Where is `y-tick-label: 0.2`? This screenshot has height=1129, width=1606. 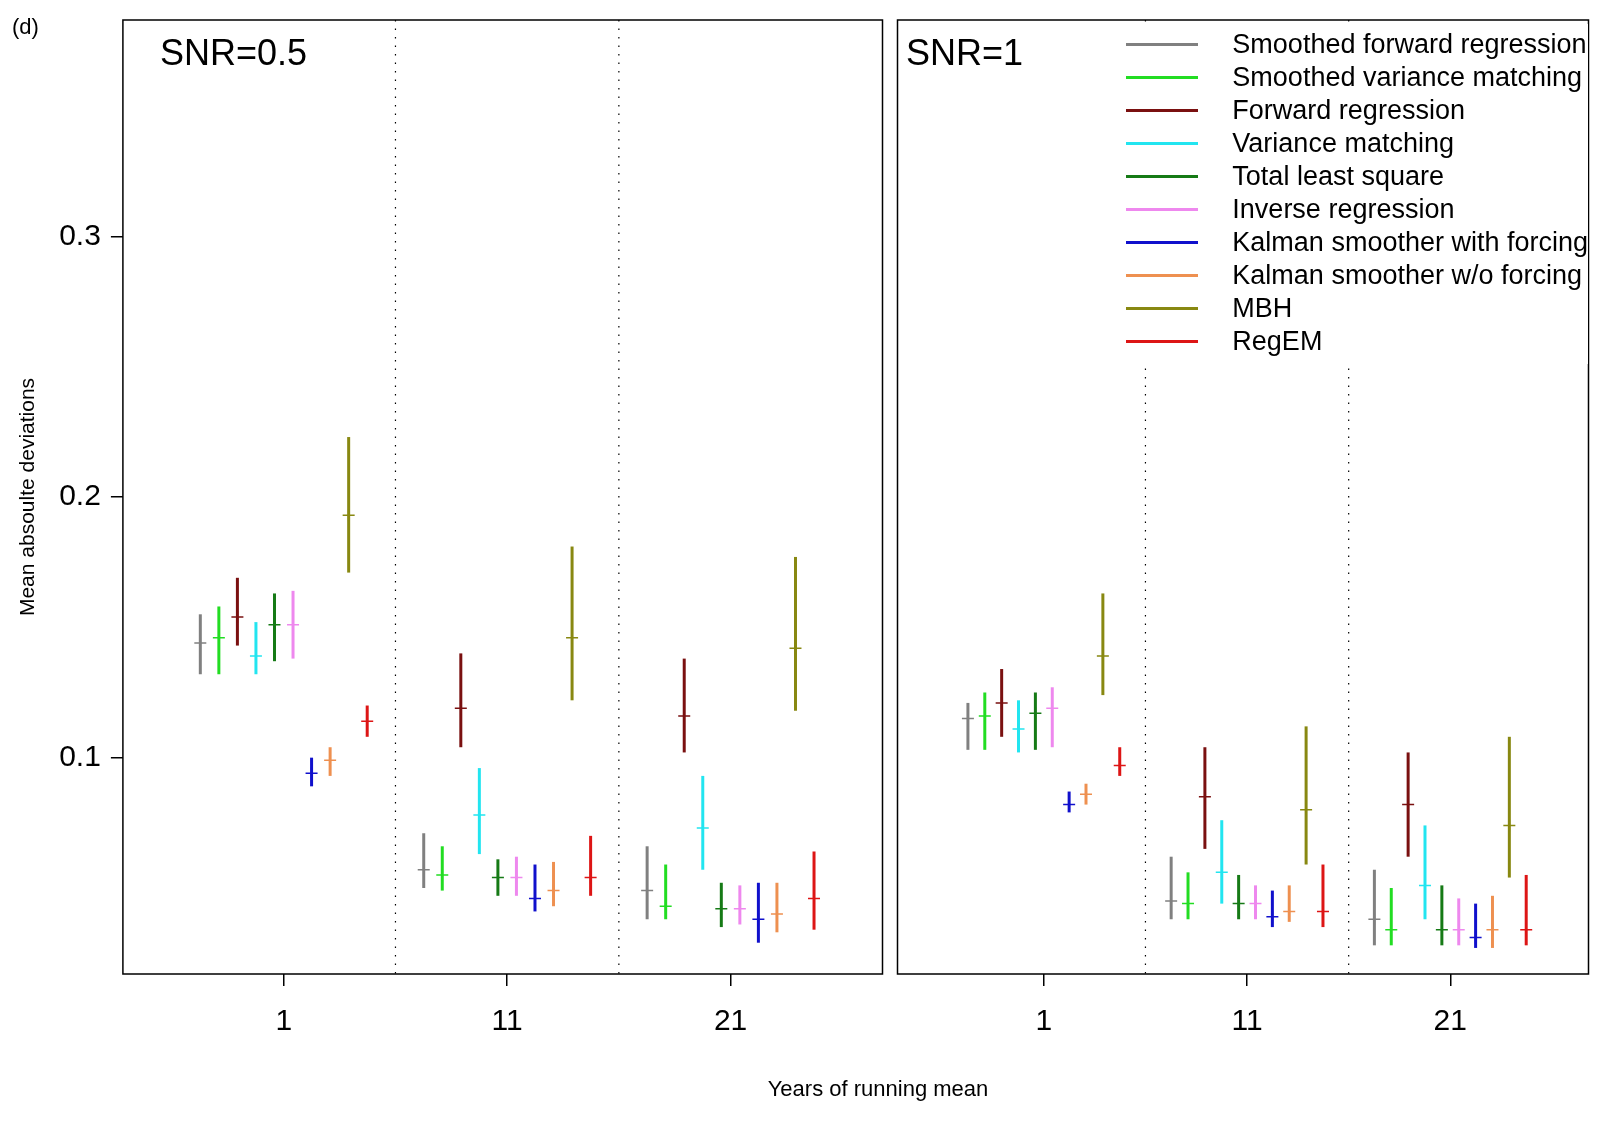 y-tick-label: 0.2 is located at coordinates (80, 495).